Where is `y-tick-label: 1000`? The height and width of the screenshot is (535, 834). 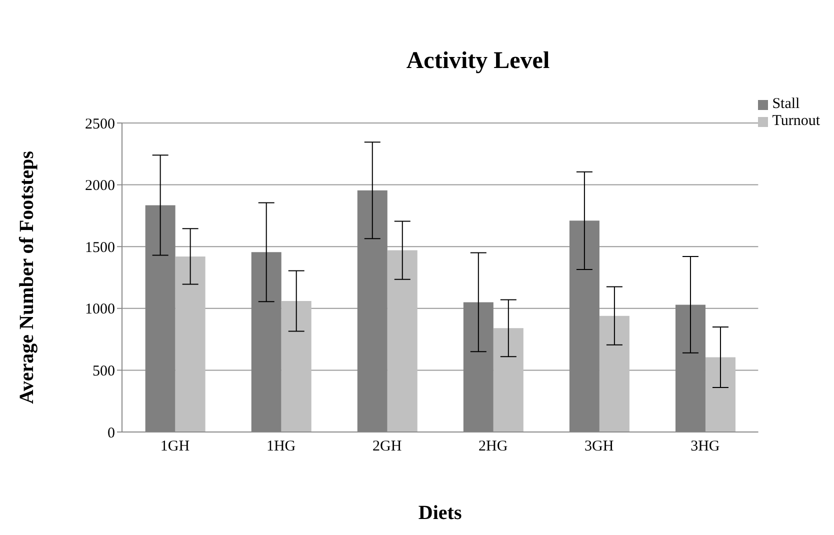 y-tick-label: 1000 is located at coordinates (100, 310).